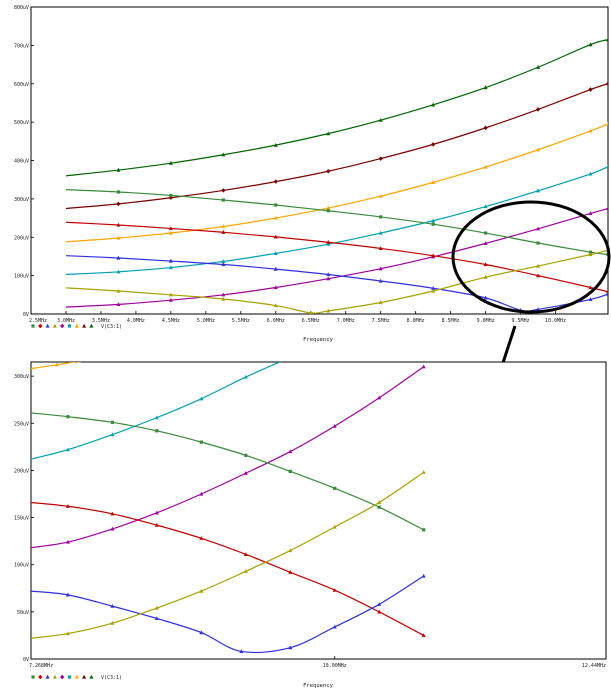 The image size is (611, 691). I want to click on zoom-circle, so click(531, 257).